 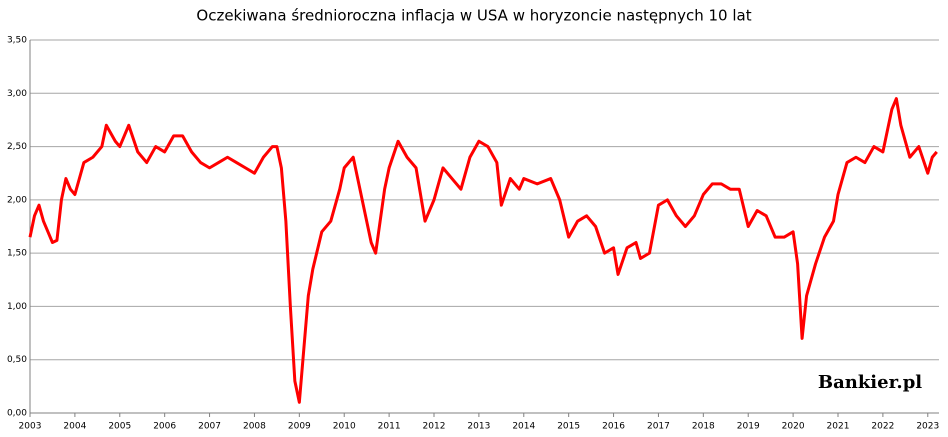 What do you see at coordinates (793, 427) in the screenshot?
I see `x-tick-label: 2020` at bounding box center [793, 427].